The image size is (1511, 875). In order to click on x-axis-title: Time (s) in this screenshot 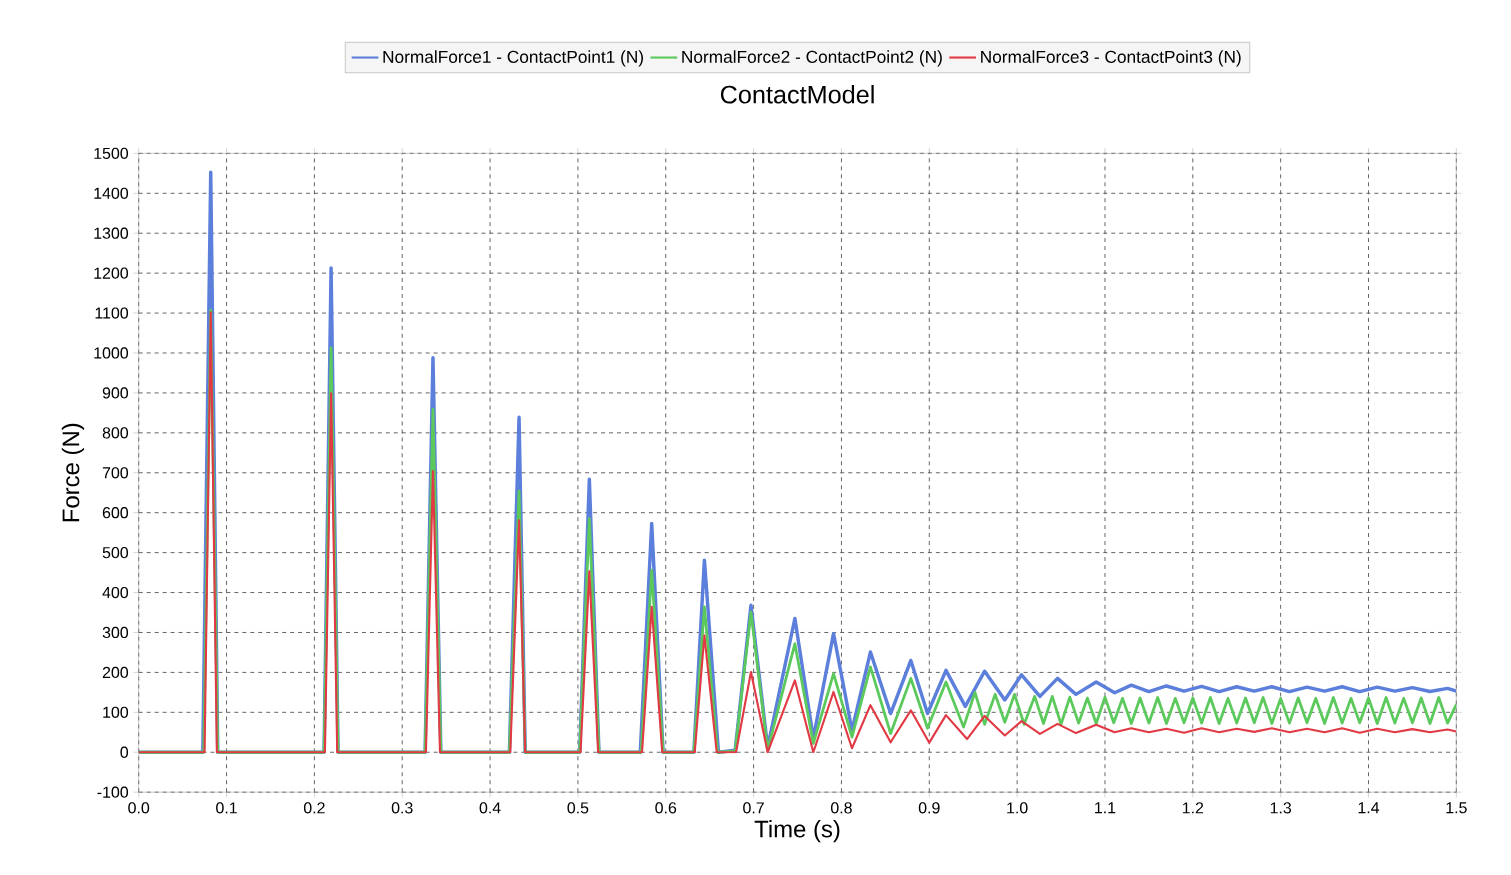, I will do `click(797, 831)`.